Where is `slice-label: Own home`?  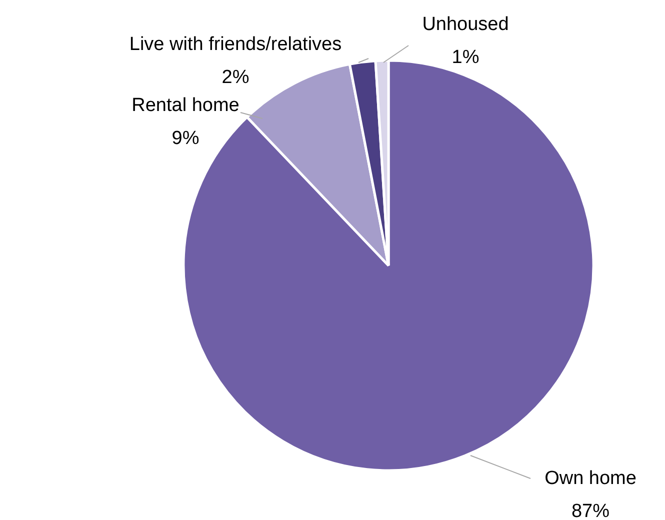 slice-label: Own home is located at coordinates (590, 478).